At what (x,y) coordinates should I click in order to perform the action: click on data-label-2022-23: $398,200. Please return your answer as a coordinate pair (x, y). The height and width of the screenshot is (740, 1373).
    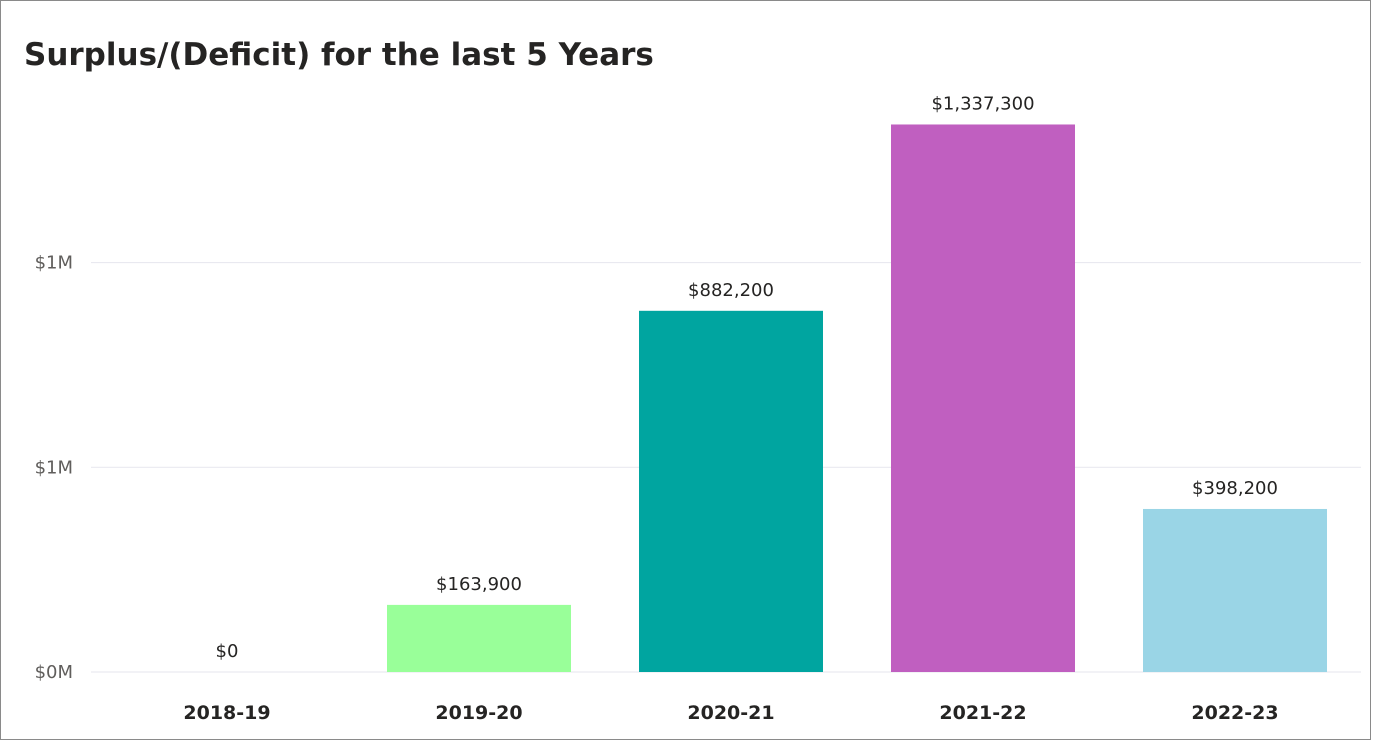
    Looking at the image, I should click on (1235, 488).